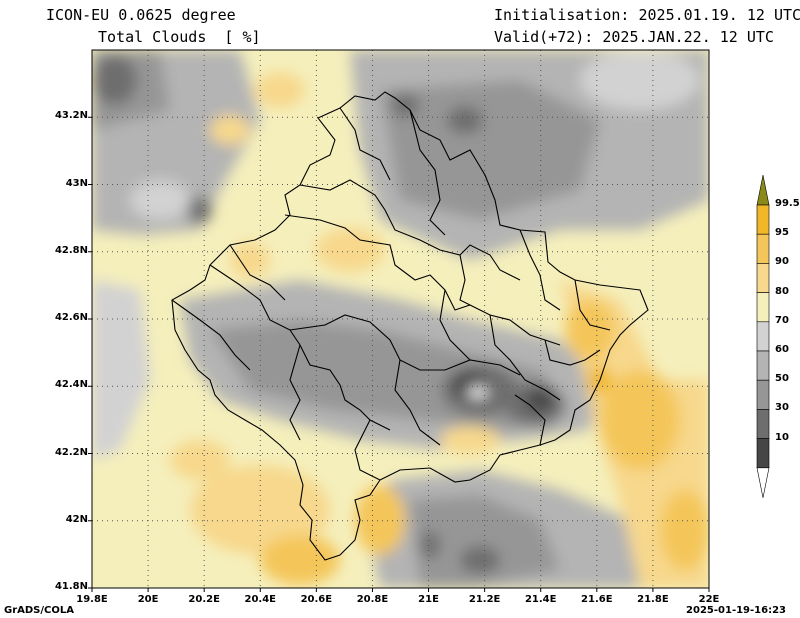 Image resolution: width=800 pixels, height=618 pixels. What do you see at coordinates (782, 262) in the screenshot?
I see `colorbar-label: 90` at bounding box center [782, 262].